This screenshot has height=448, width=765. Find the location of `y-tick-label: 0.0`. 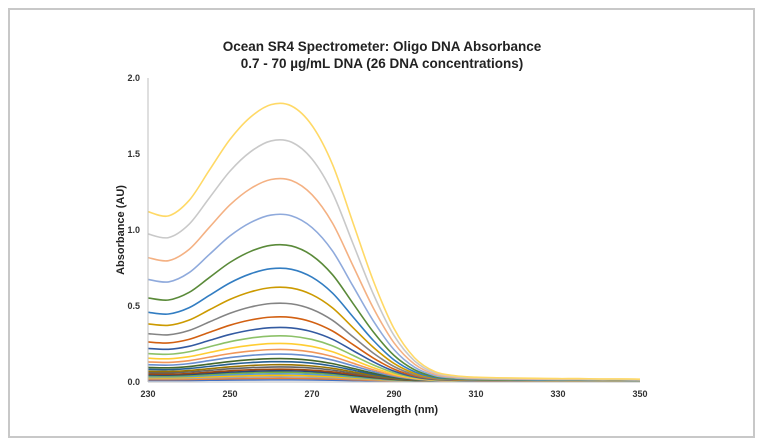

y-tick-label: 0.0 is located at coordinates (133, 382).